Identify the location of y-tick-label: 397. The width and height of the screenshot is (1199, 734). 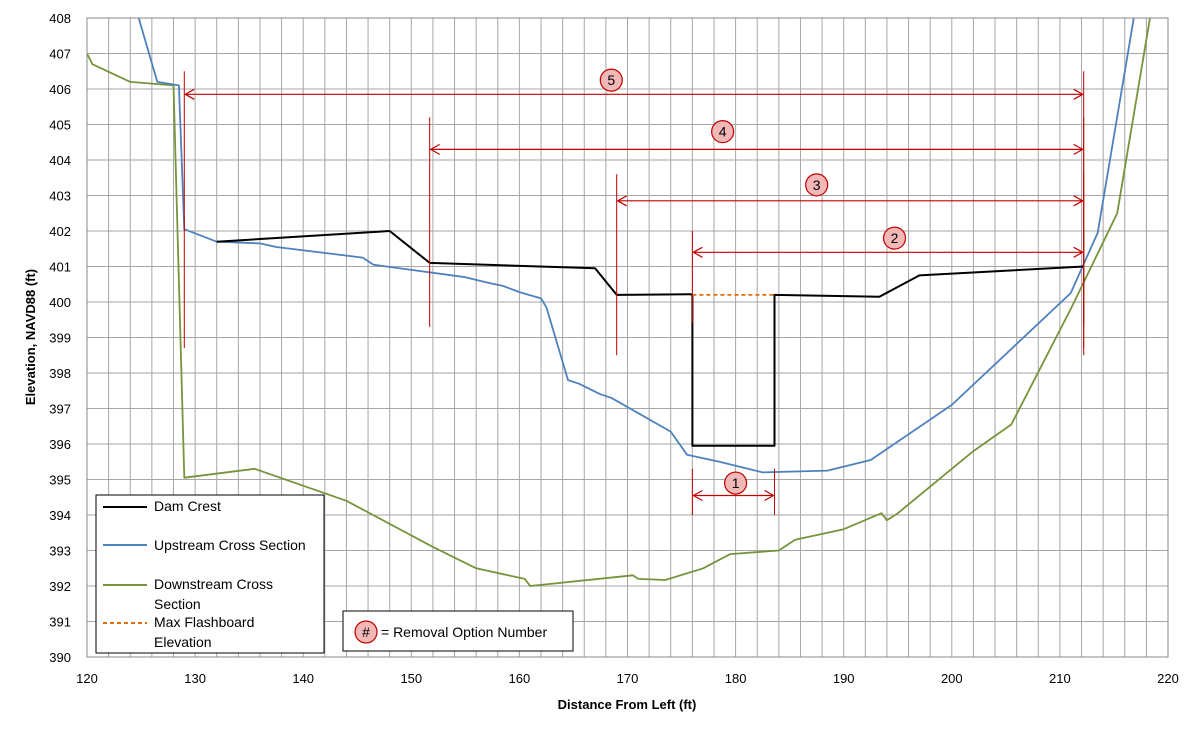
(60, 409).